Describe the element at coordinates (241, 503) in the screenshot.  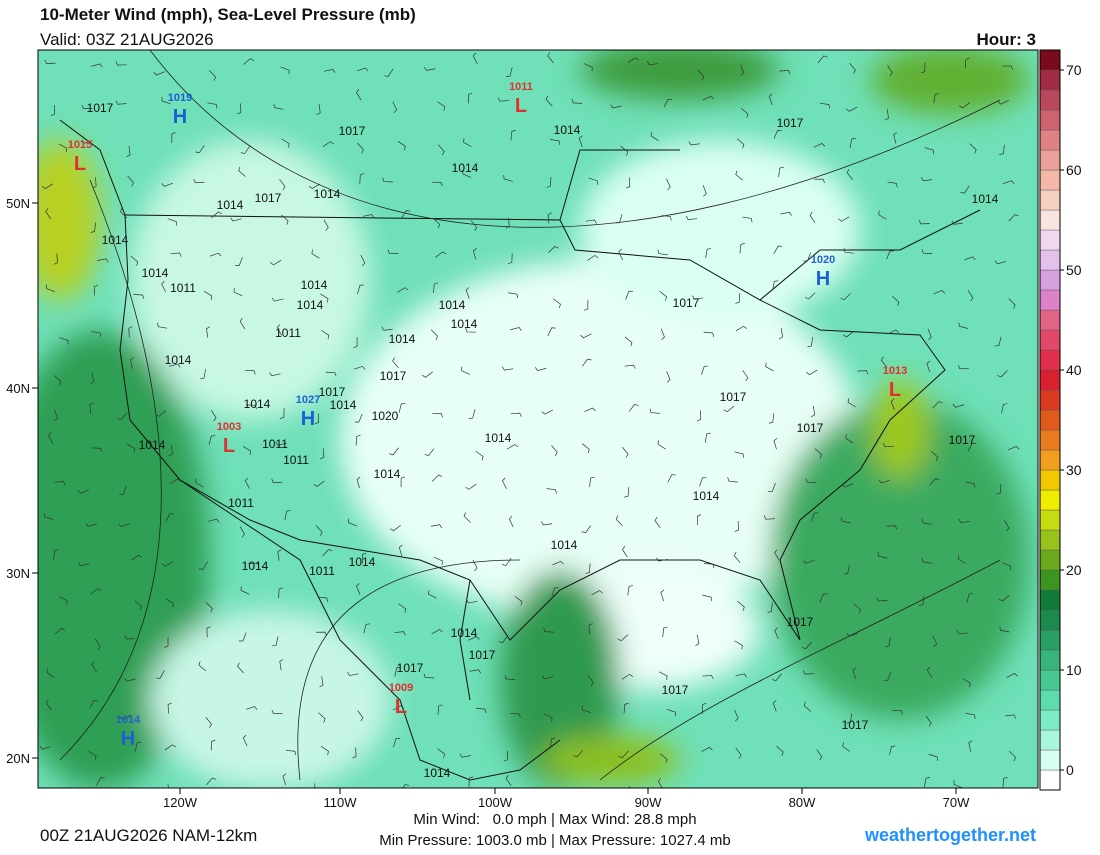
I see `isobar-label: 1011` at that location.